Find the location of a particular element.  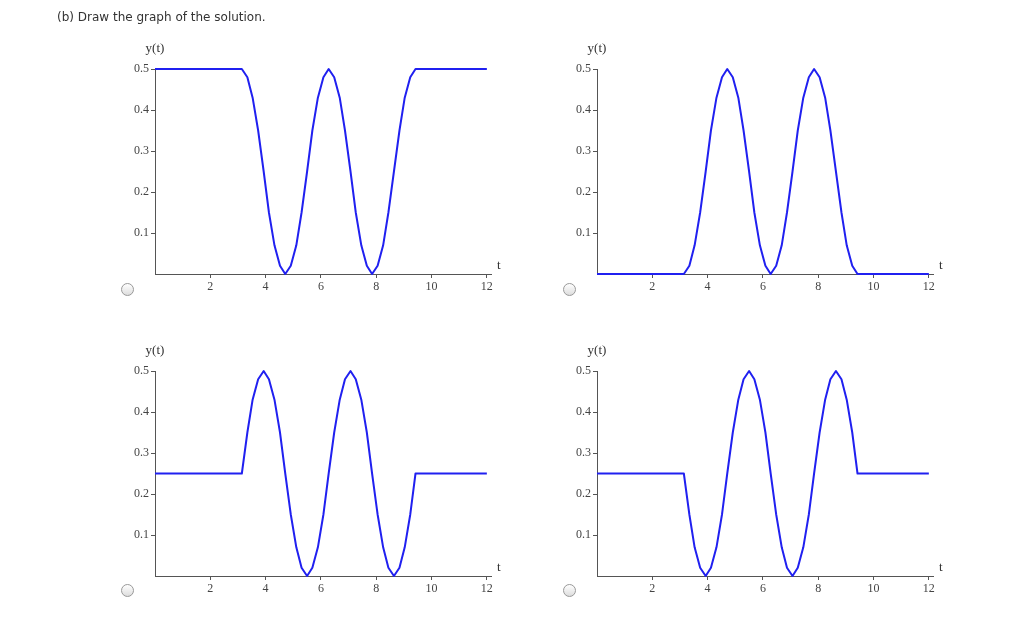

chart-title: (b) Draw the graph of the solution. is located at coordinates (161, 17).